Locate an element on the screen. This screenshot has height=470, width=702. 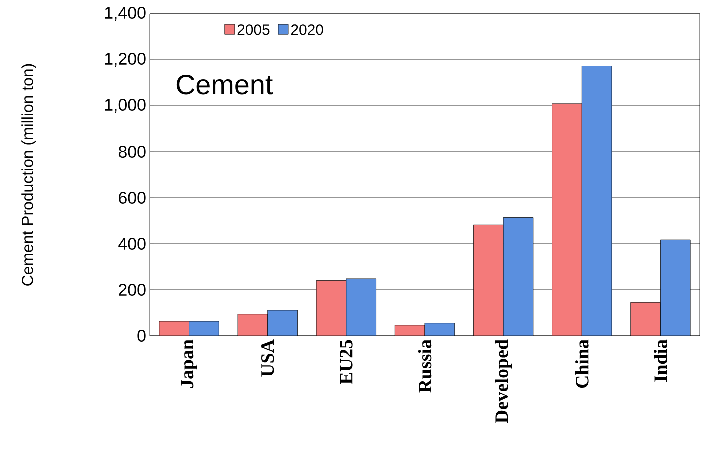
y-tick-label: 1,000 is located at coordinates (125, 106).